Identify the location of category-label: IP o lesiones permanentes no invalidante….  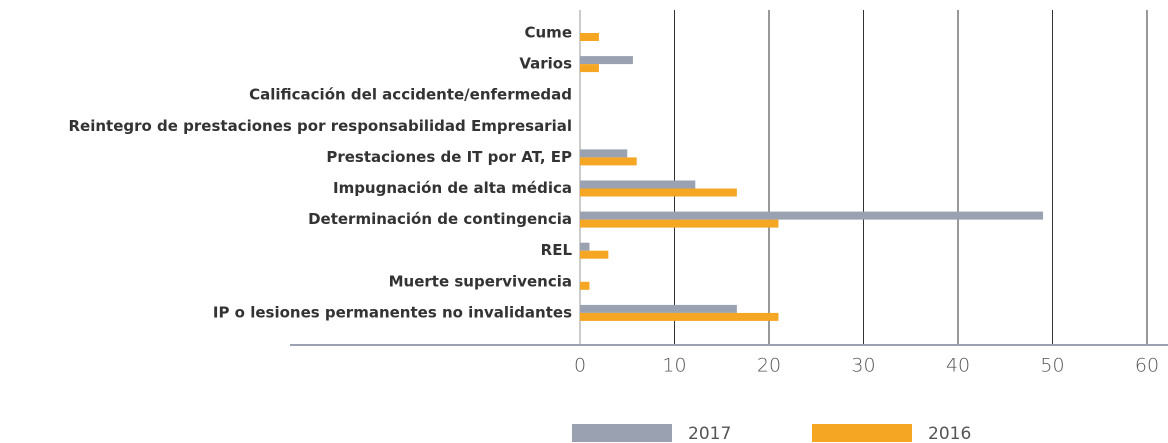
(392, 312).